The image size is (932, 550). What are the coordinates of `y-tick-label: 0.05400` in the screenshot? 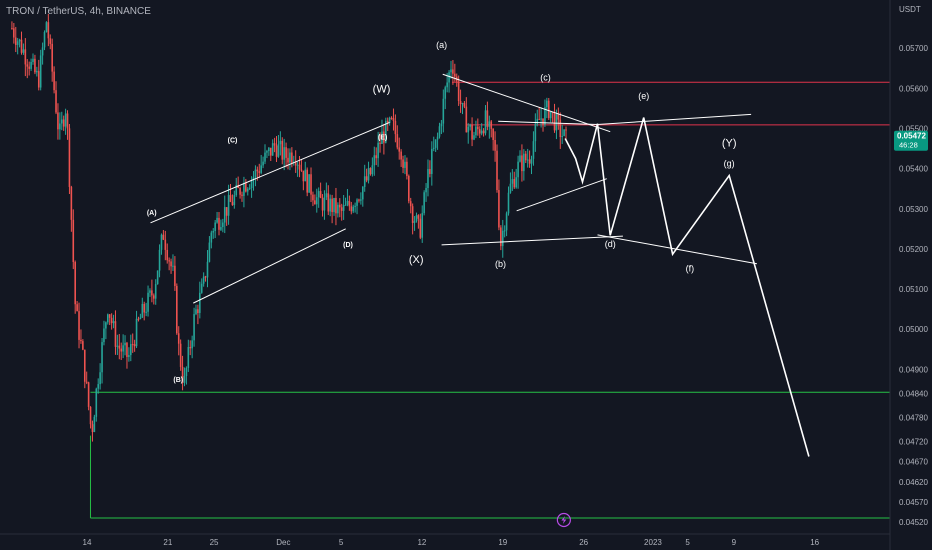 It's located at (913, 169).